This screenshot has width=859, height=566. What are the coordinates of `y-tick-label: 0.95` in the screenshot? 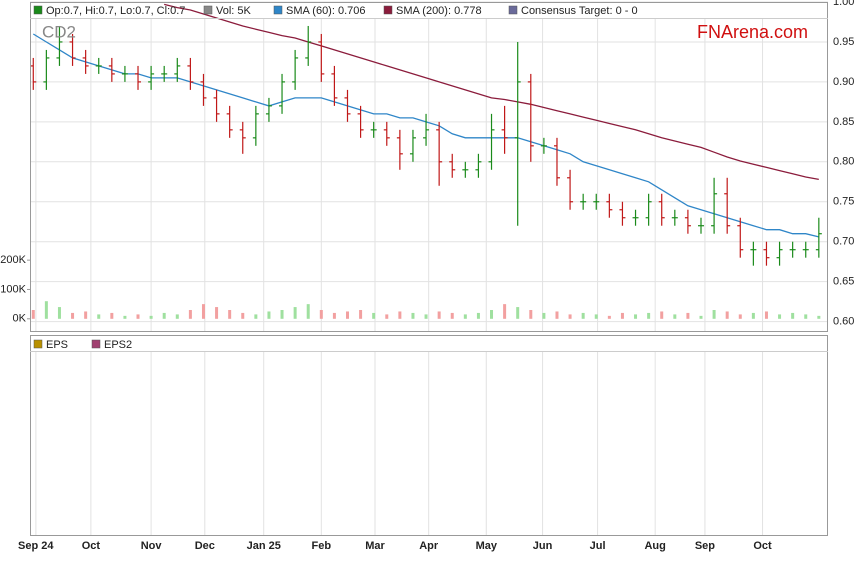 It's located at (843, 42).